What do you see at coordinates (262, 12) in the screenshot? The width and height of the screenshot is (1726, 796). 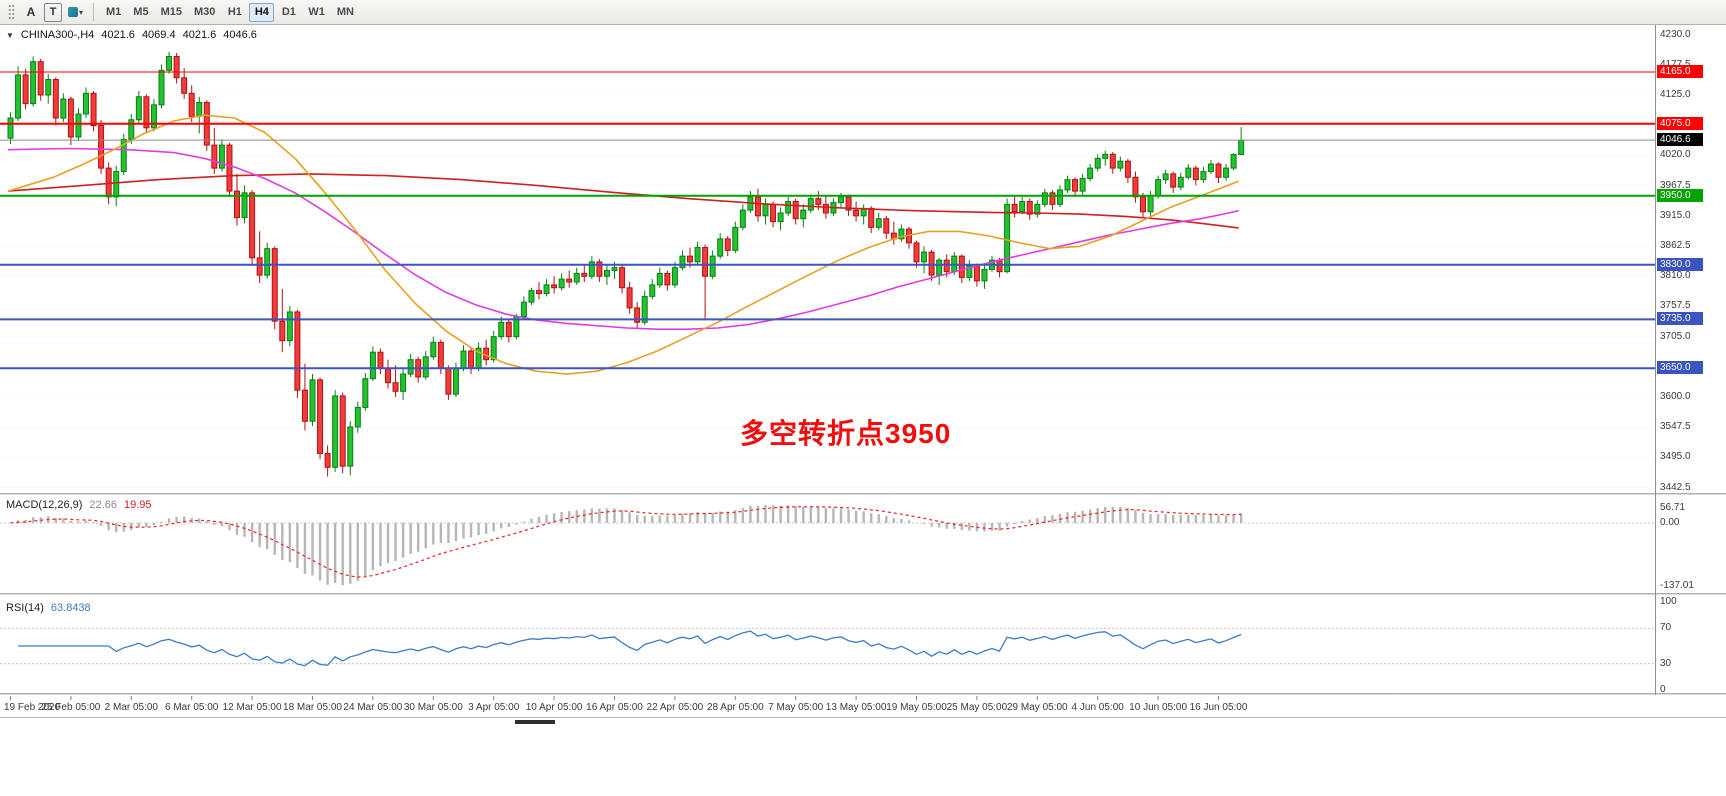 I see `timeframe-button-H4: H4` at bounding box center [262, 12].